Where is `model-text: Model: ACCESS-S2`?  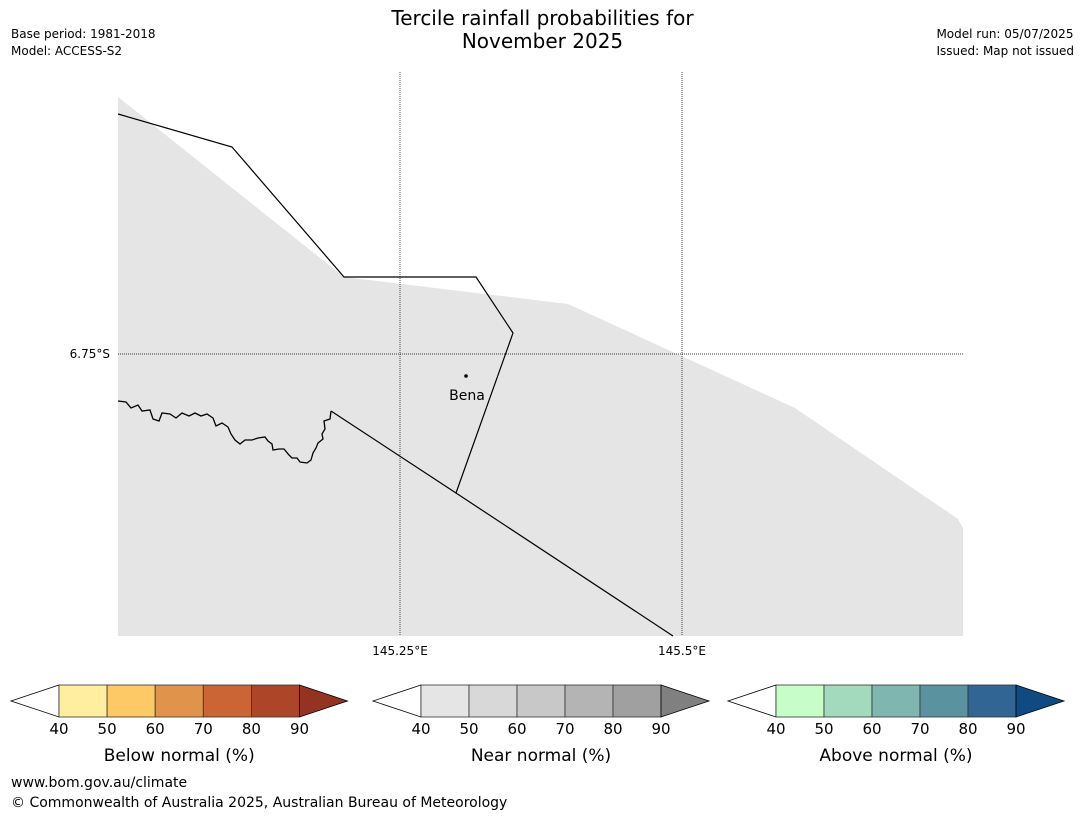 model-text: Model: ACCESS-S2 is located at coordinates (67, 51).